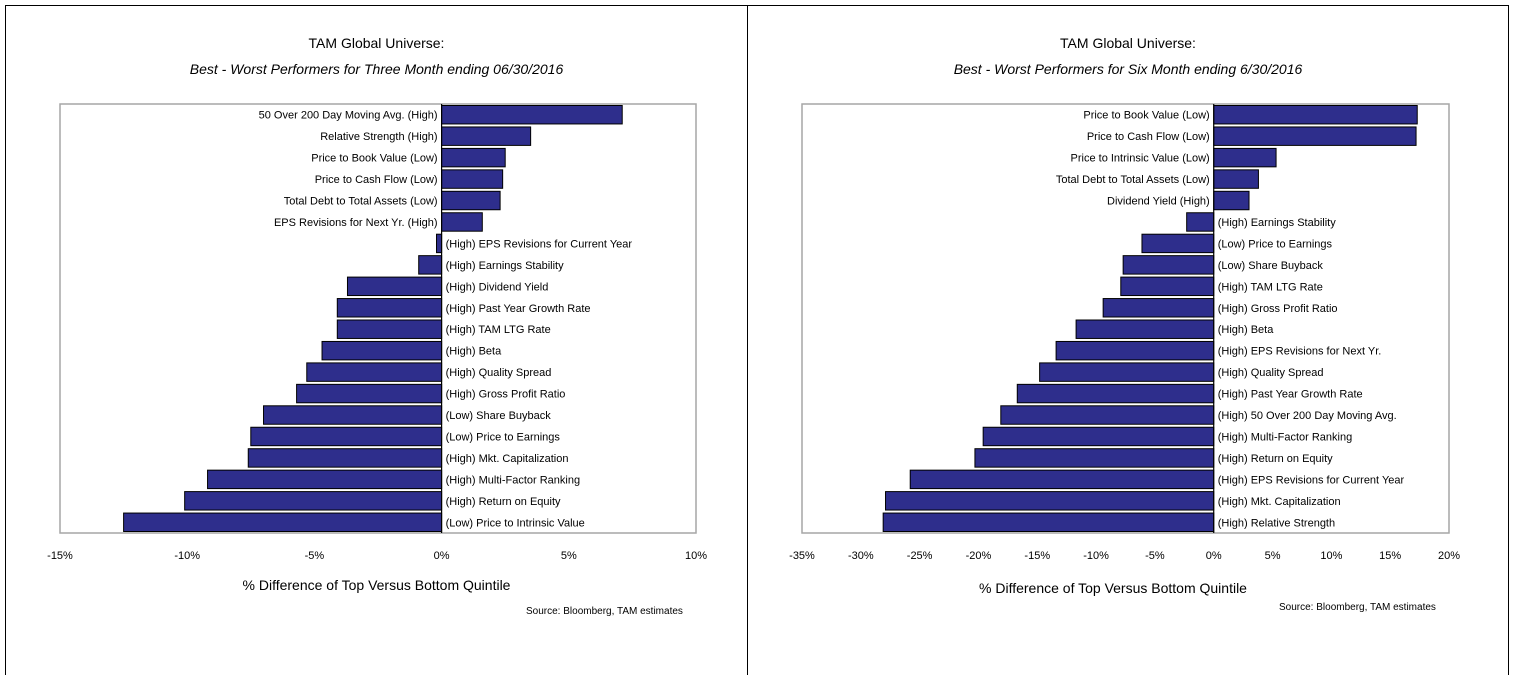 The image size is (1514, 675). I want to click on category-label: (High) Beta, so click(1246, 330).